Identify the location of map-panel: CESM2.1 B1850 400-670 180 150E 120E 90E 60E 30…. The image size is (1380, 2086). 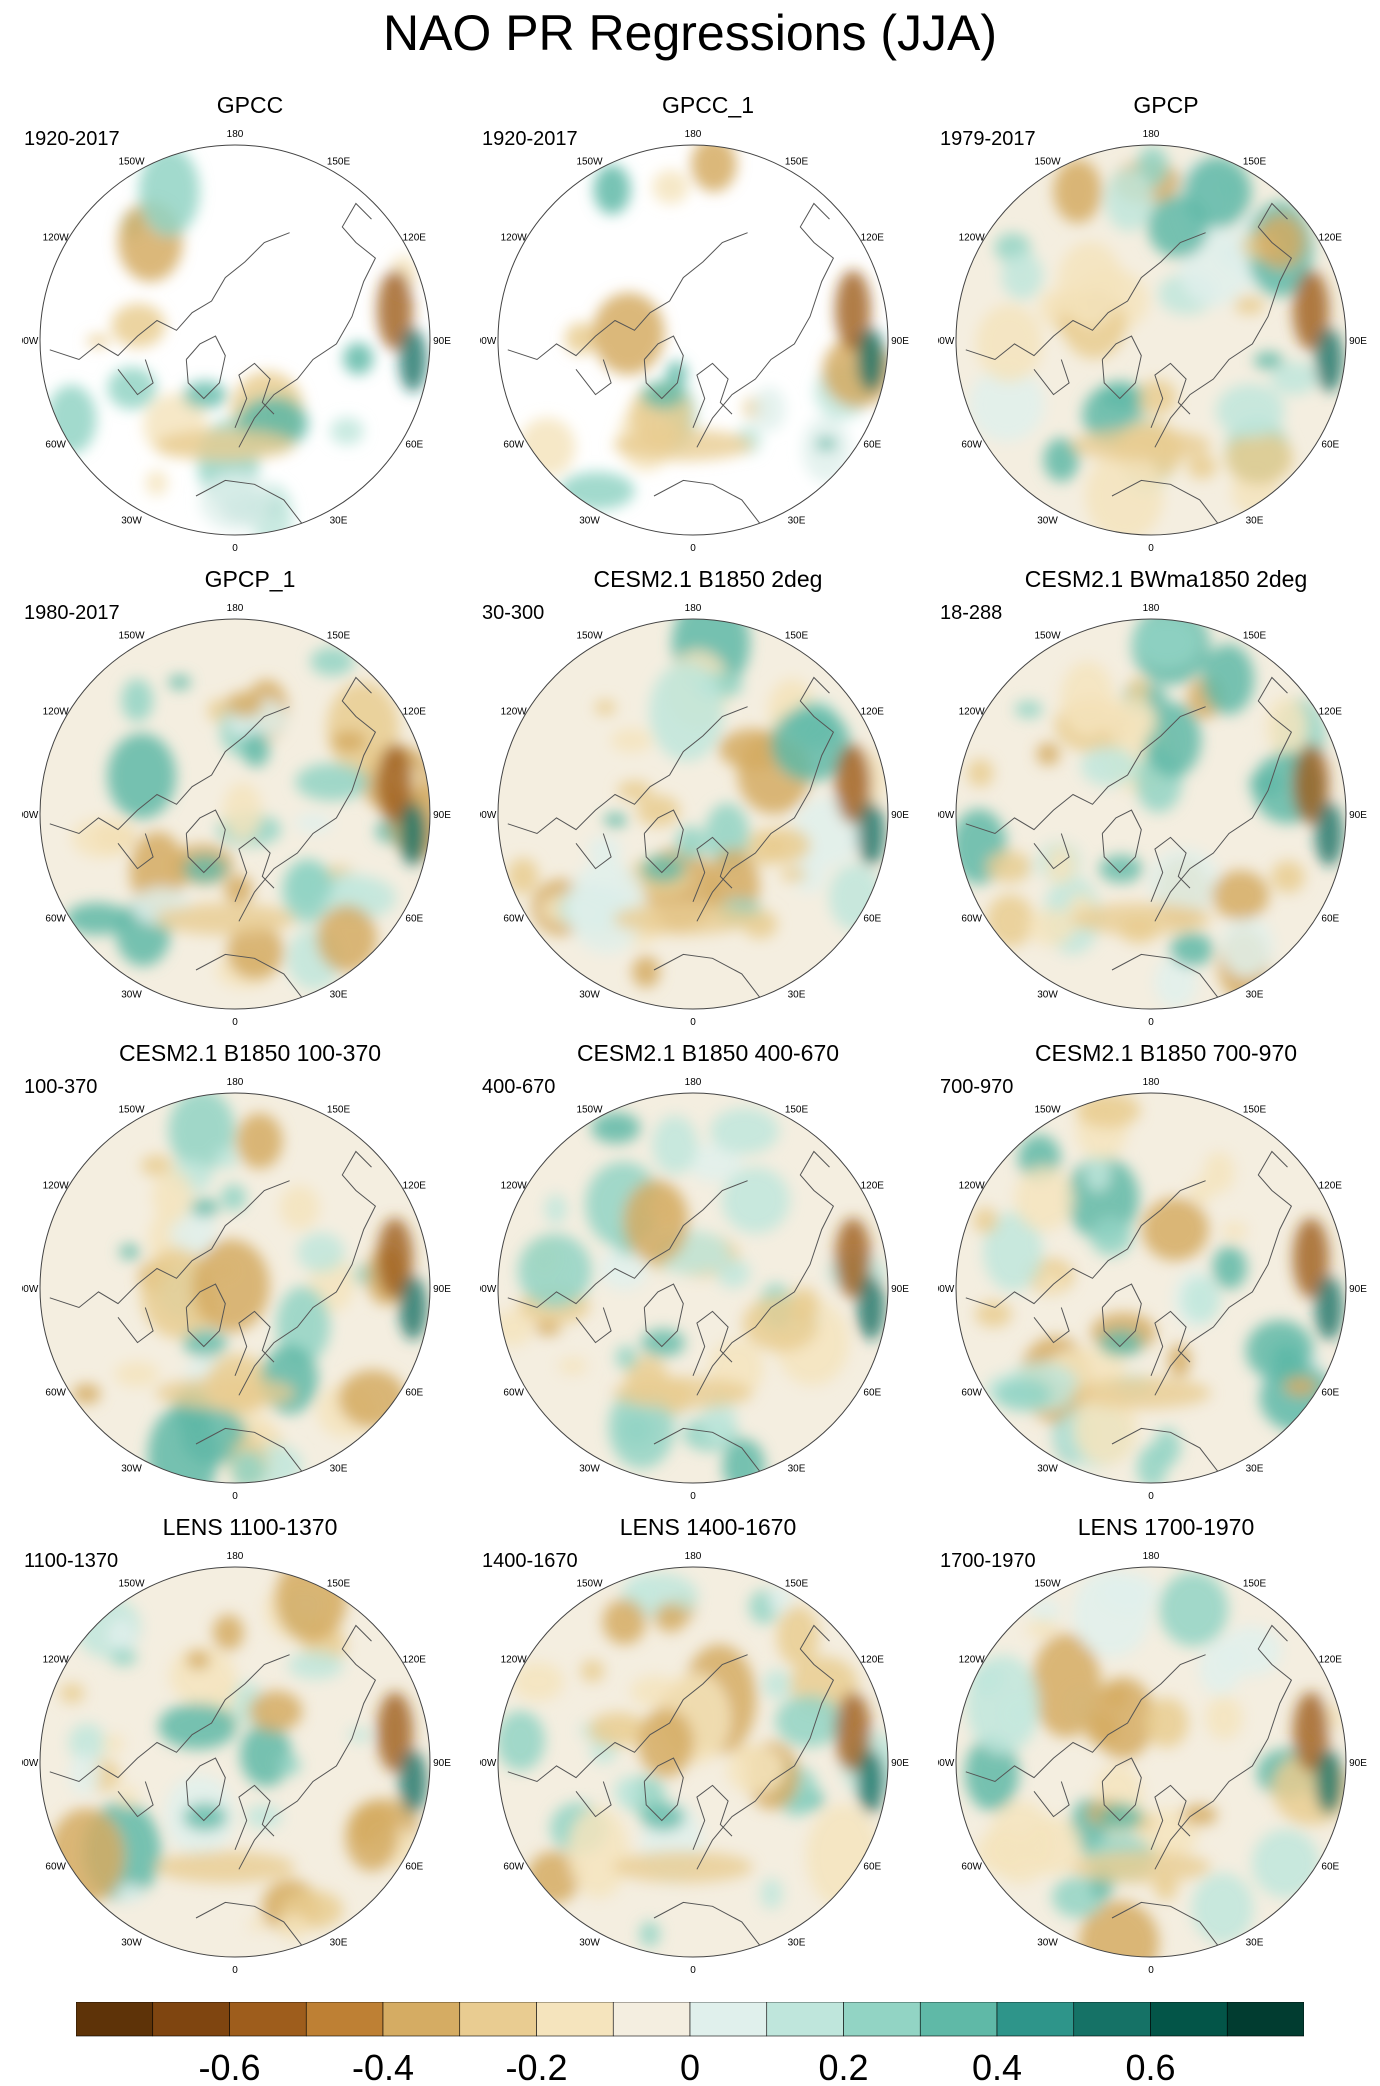
(708, 1277).